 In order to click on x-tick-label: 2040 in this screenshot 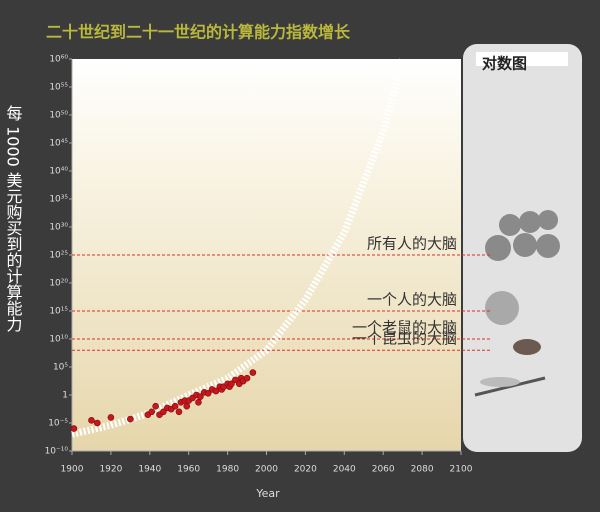, I will do `click(344, 470)`.